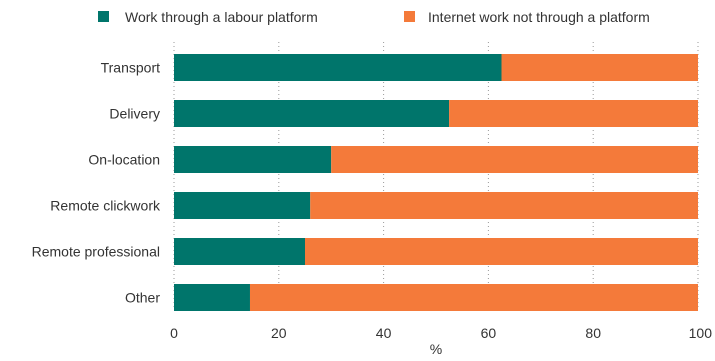 The image size is (715, 361). Describe the element at coordinates (103, 16) in the screenshot. I see `legend-swatch-platform` at that location.